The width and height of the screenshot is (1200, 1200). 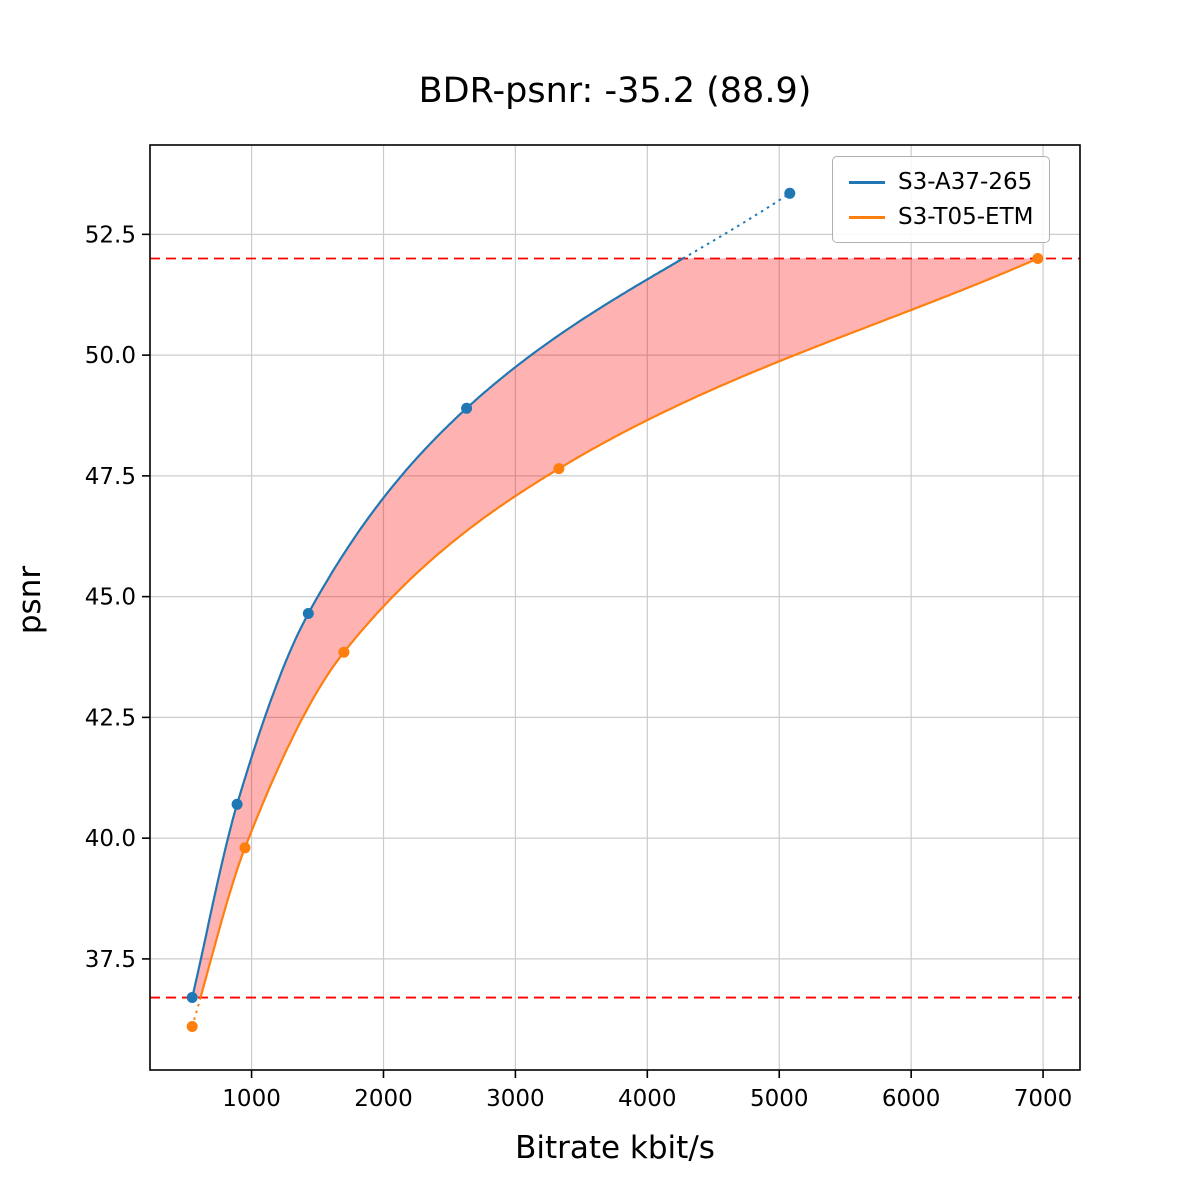 What do you see at coordinates (941, 199) in the screenshot?
I see `legend: S3-A37-265 S3-T05-ETM` at bounding box center [941, 199].